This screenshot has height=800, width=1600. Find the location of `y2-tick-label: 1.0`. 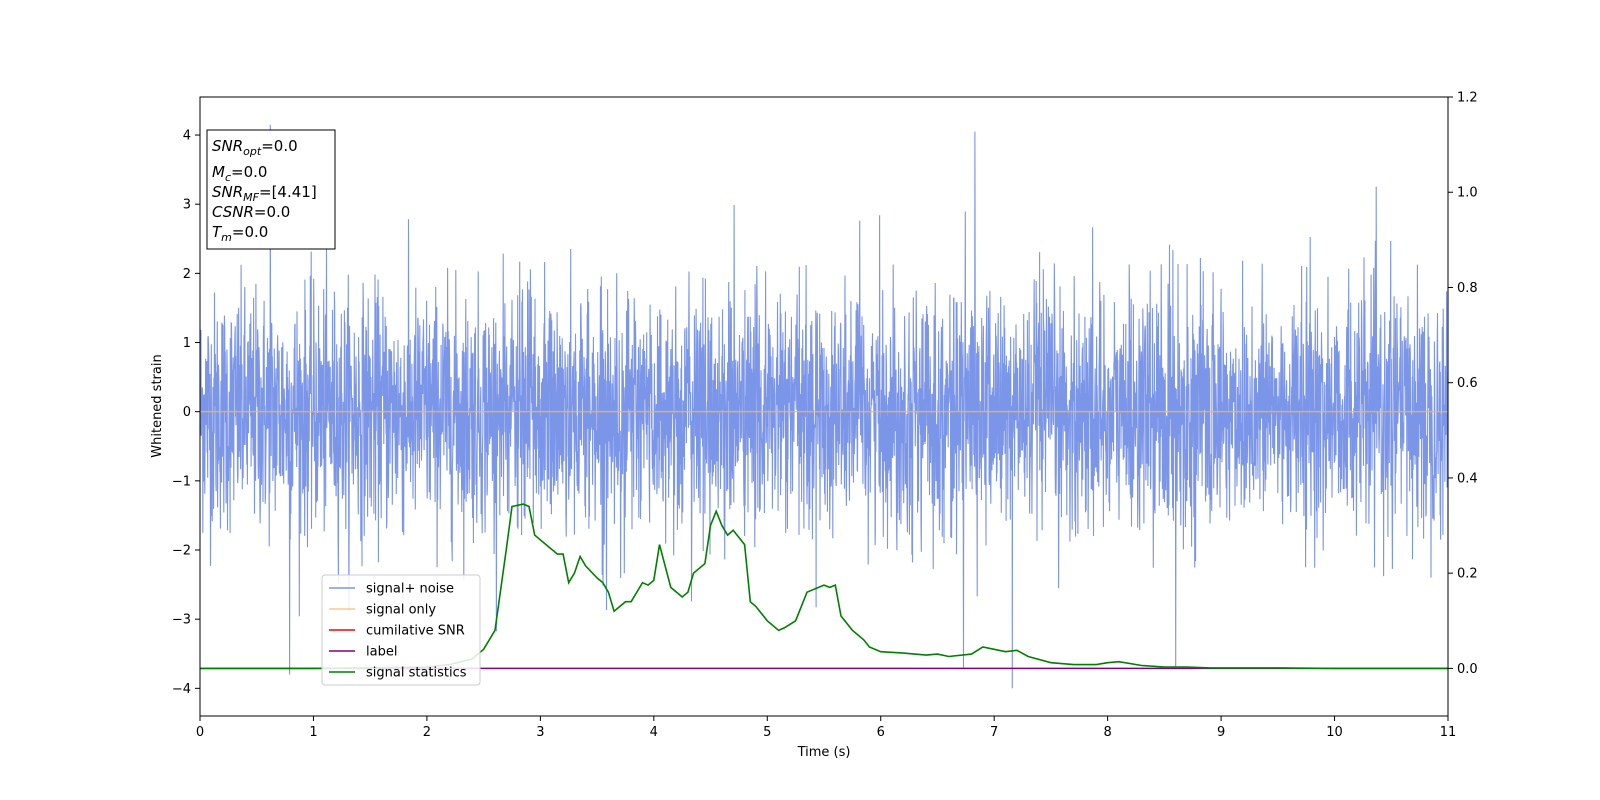

y2-tick-label: 1.0 is located at coordinates (1467, 193).